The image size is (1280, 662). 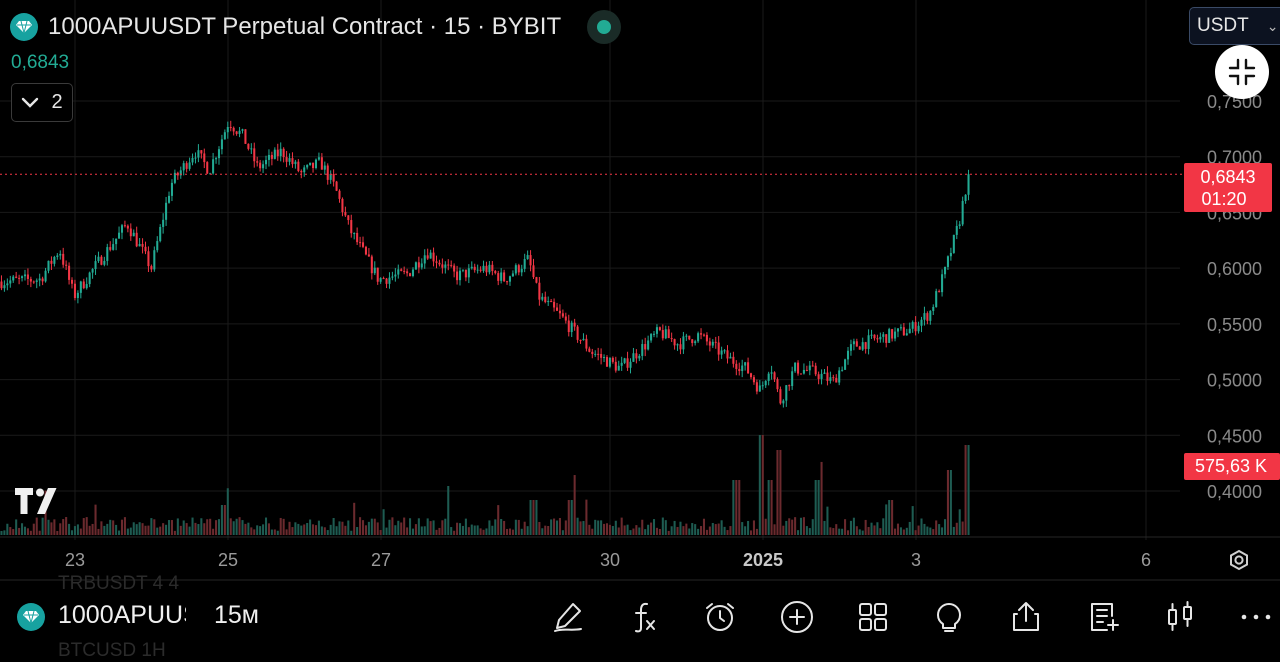 I want to click on interval-button: 15м, so click(x=236, y=615).